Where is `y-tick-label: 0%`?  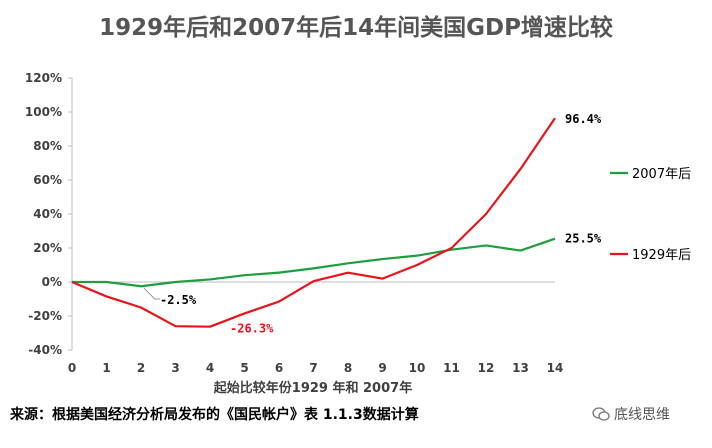
y-tick-label: 0% is located at coordinates (52, 282).